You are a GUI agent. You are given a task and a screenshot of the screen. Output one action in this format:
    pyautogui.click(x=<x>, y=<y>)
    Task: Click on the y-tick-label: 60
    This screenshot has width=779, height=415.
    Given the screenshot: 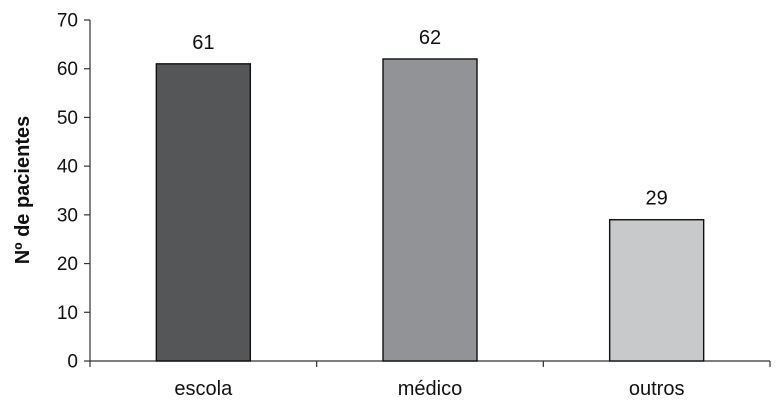 What is the action you would take?
    pyautogui.click(x=67, y=69)
    